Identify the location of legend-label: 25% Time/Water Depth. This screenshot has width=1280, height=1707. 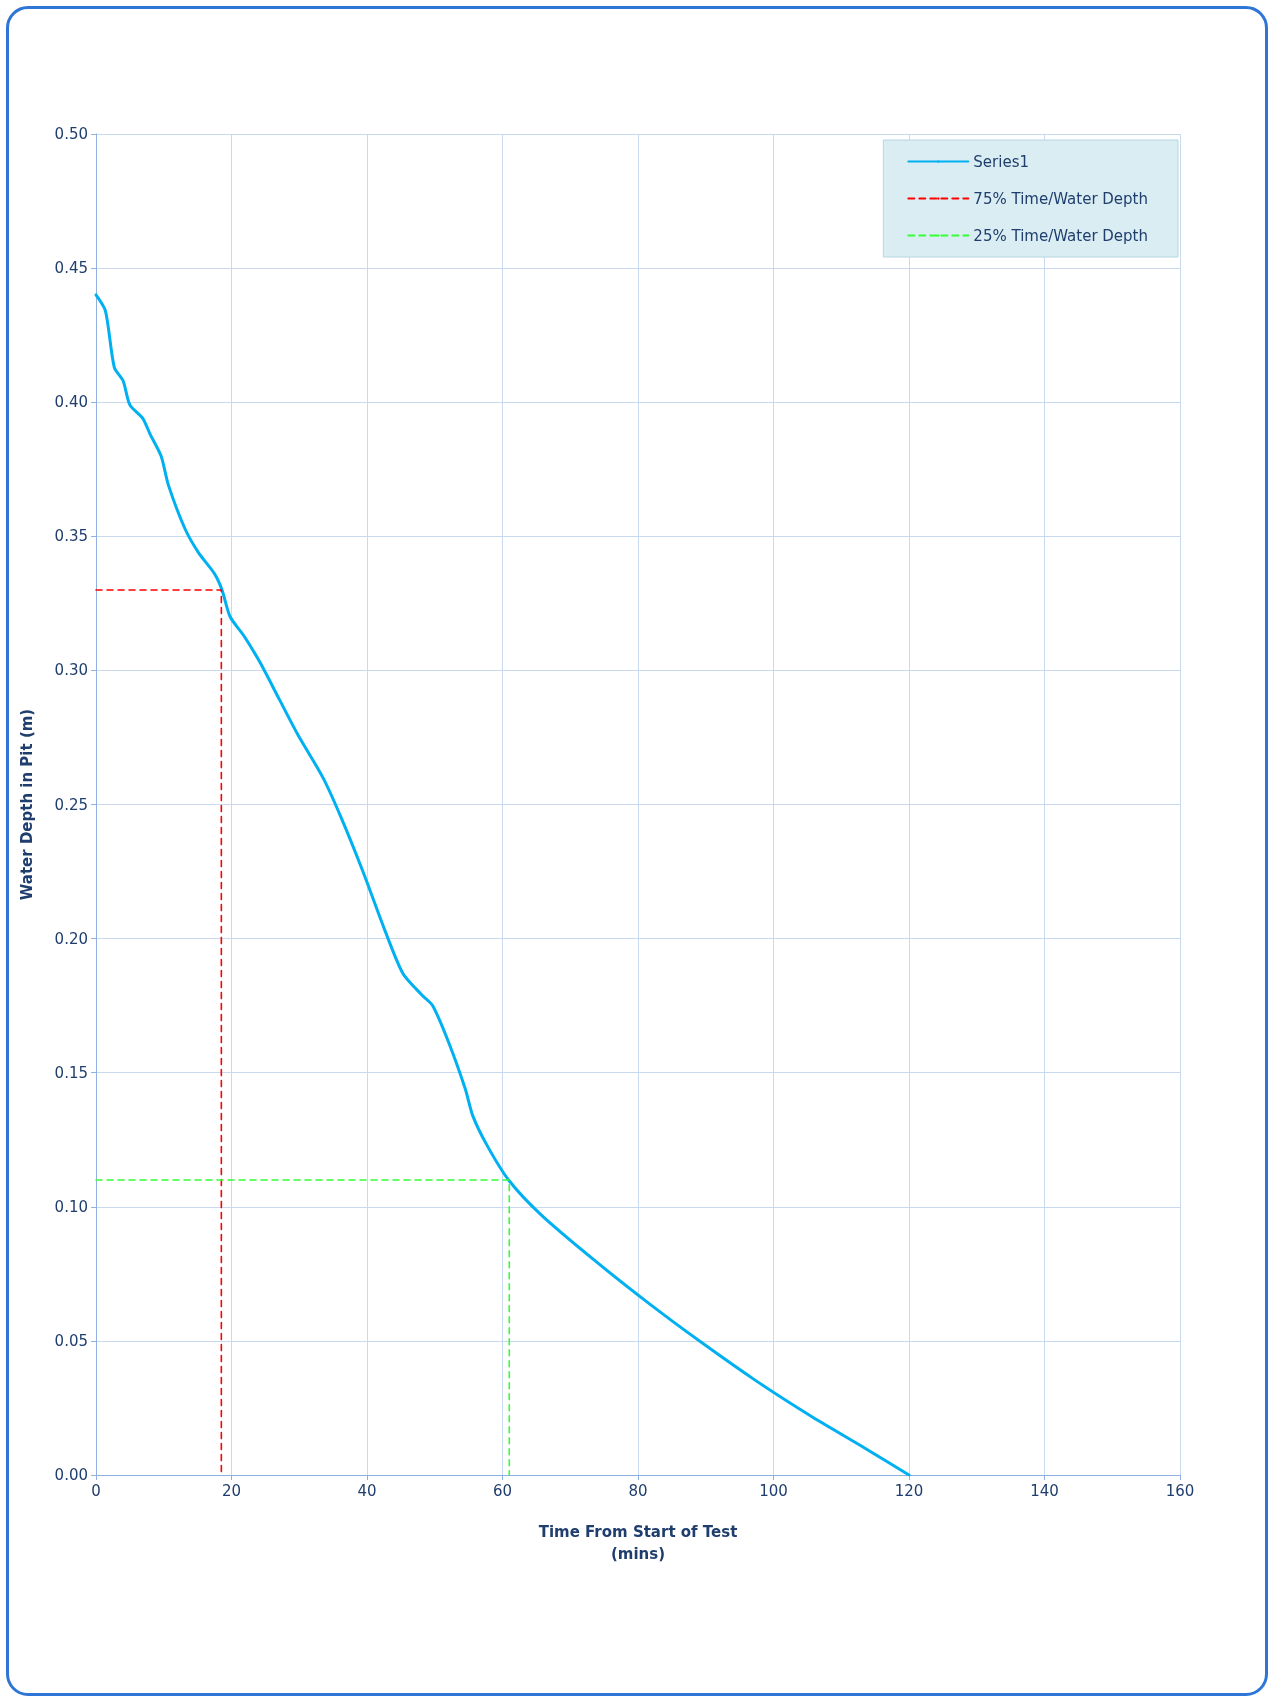
(1060, 235).